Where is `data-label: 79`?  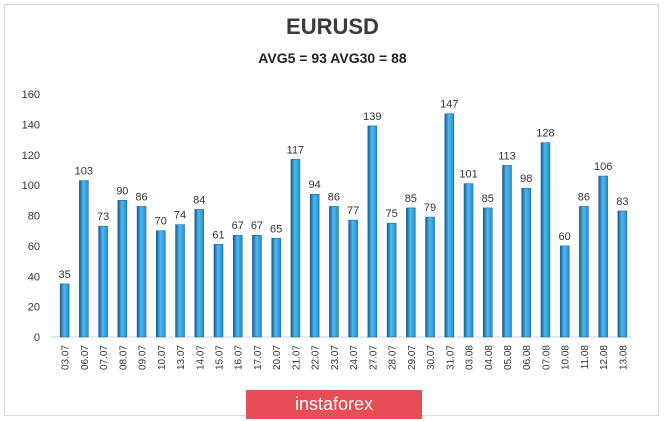 data-label: 79 is located at coordinates (430, 208).